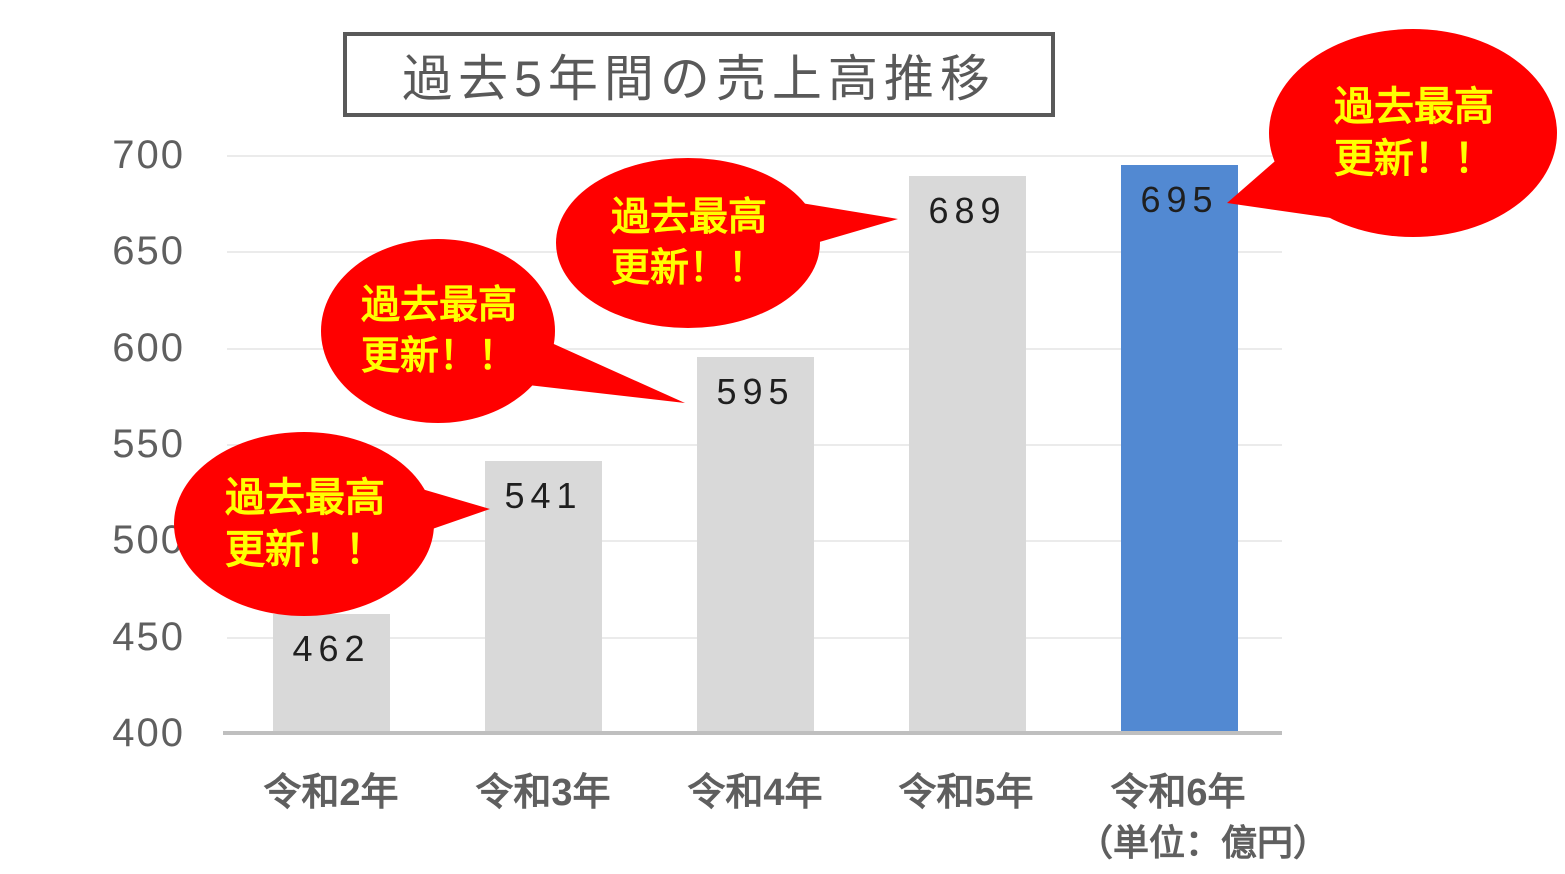 This screenshot has height=874, width=1565. Describe the element at coordinates (755, 392) in the screenshot. I see `bar-value-label: 595` at that location.